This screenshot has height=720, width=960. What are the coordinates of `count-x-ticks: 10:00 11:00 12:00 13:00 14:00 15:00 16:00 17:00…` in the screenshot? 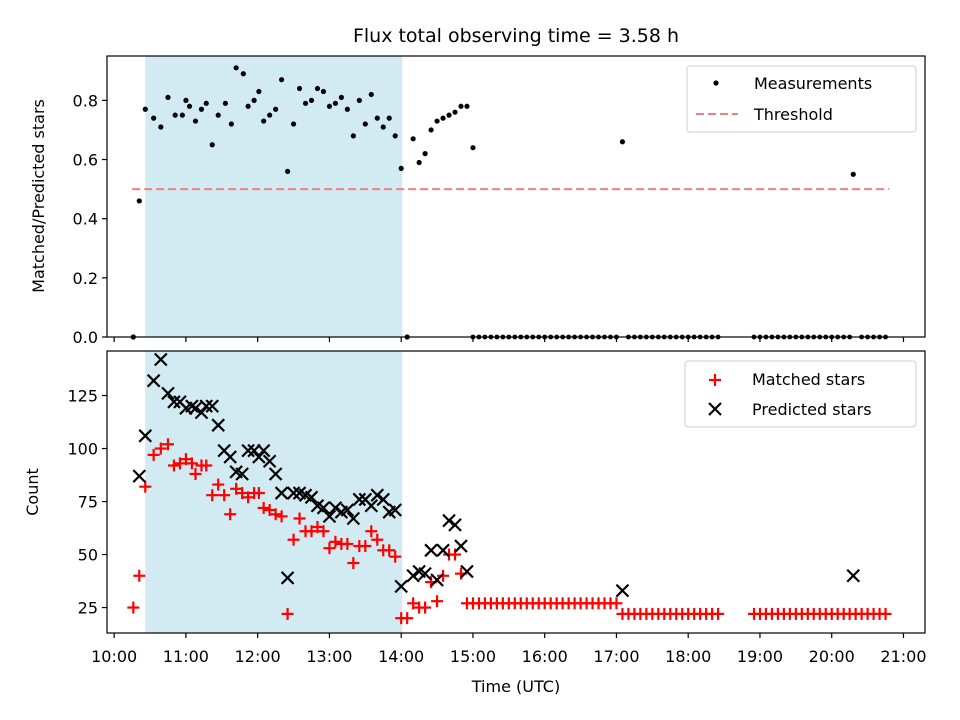 It's located at (509, 649).